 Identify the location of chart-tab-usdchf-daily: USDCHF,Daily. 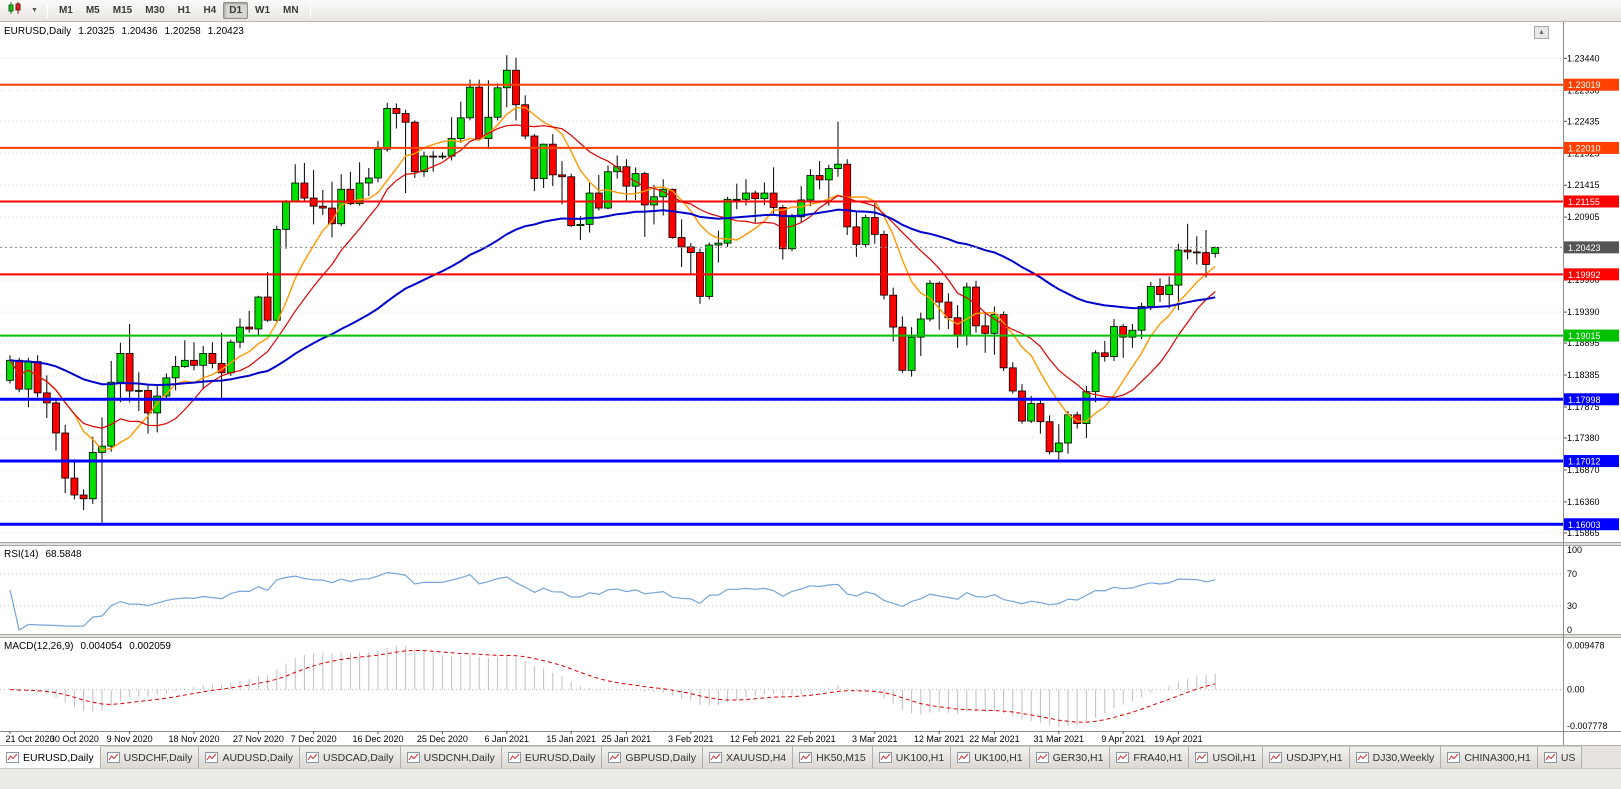
(150, 757).